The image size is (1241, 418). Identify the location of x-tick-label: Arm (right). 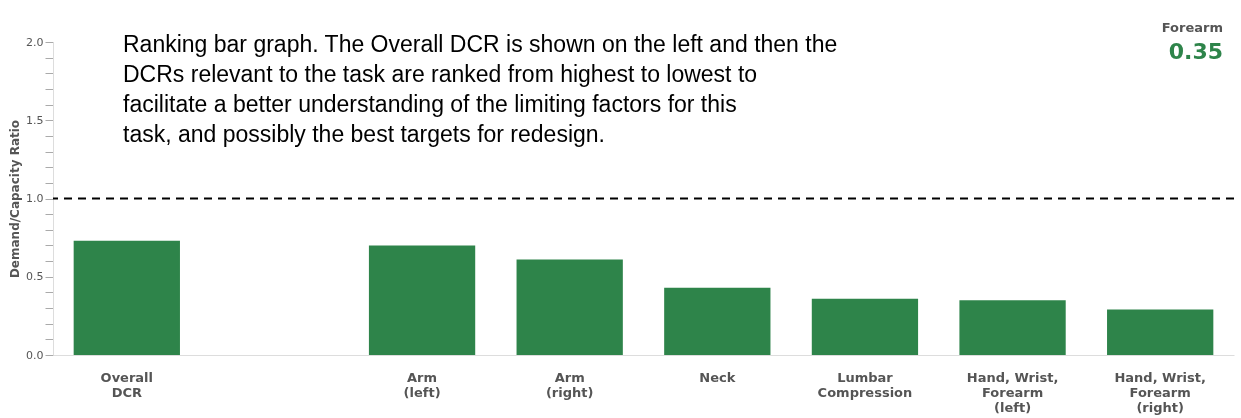
(569, 384).